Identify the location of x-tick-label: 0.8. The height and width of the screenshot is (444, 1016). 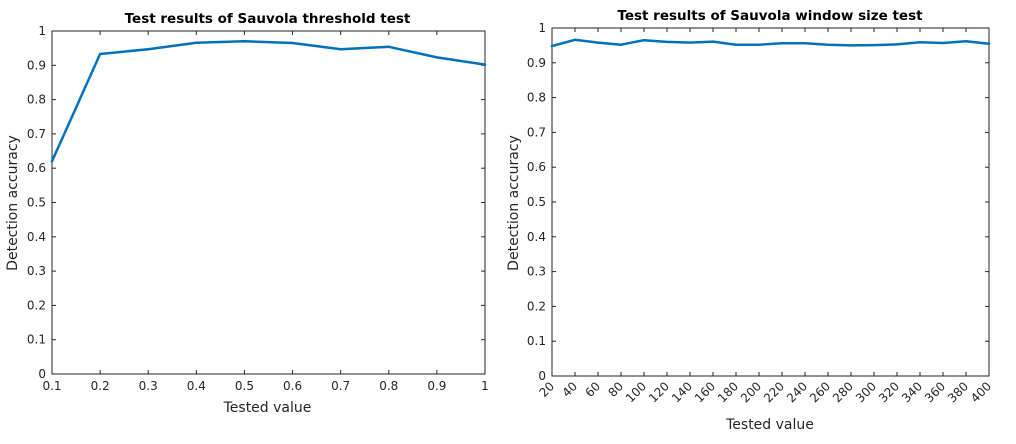
(388, 386).